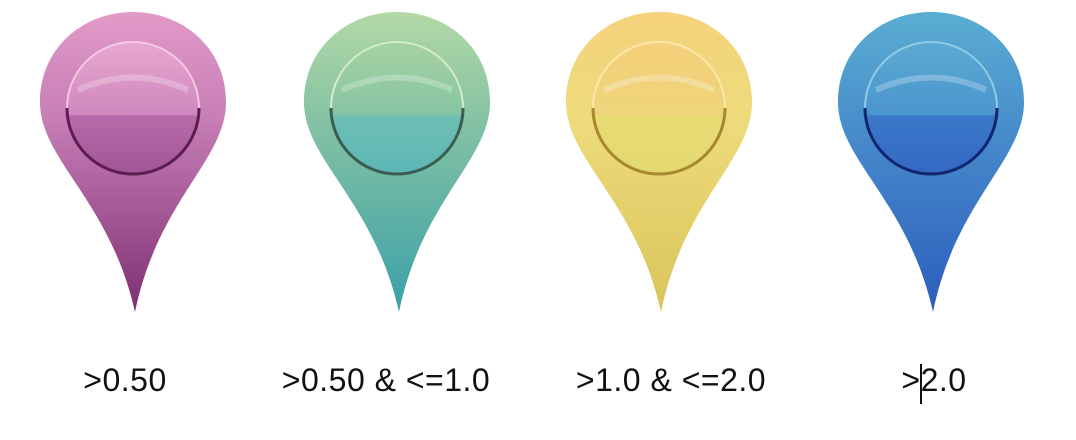 This screenshot has height=440, width=1076. Describe the element at coordinates (125, 380) in the screenshot. I see `legend-label: >0.50` at that location.